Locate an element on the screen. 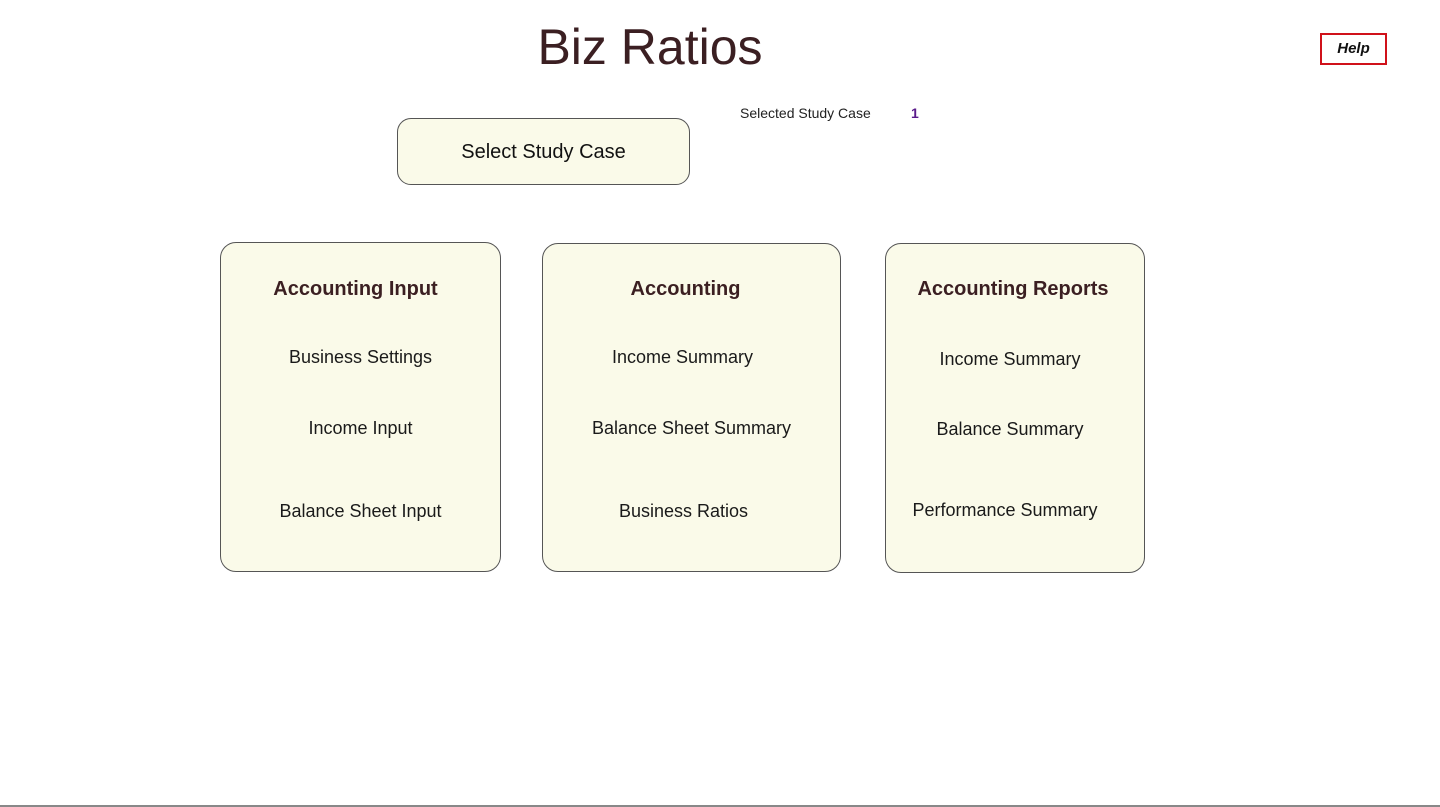 This screenshot has width=1440, height=807. link-report-balance-summary: Balance Summary is located at coordinates (1010, 429).